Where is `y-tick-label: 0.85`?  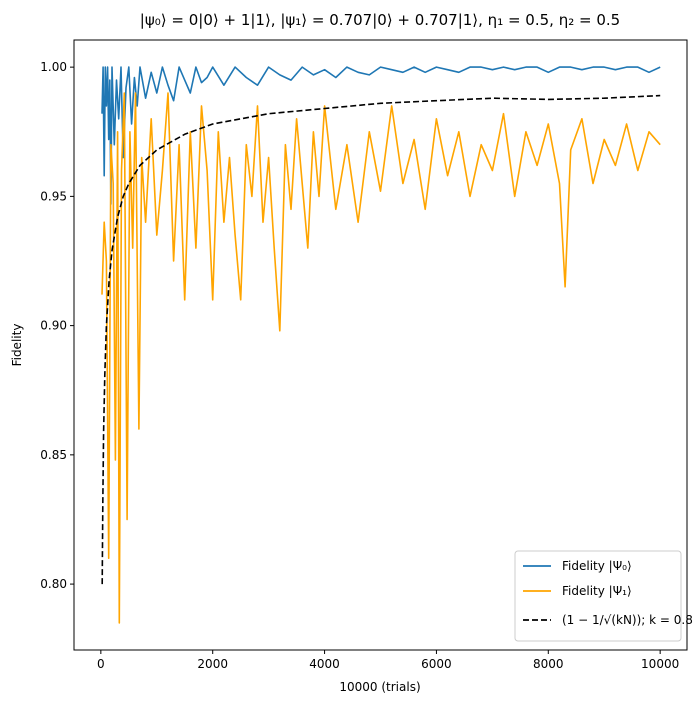
y-tick-label: 0.85 is located at coordinates (53, 455).